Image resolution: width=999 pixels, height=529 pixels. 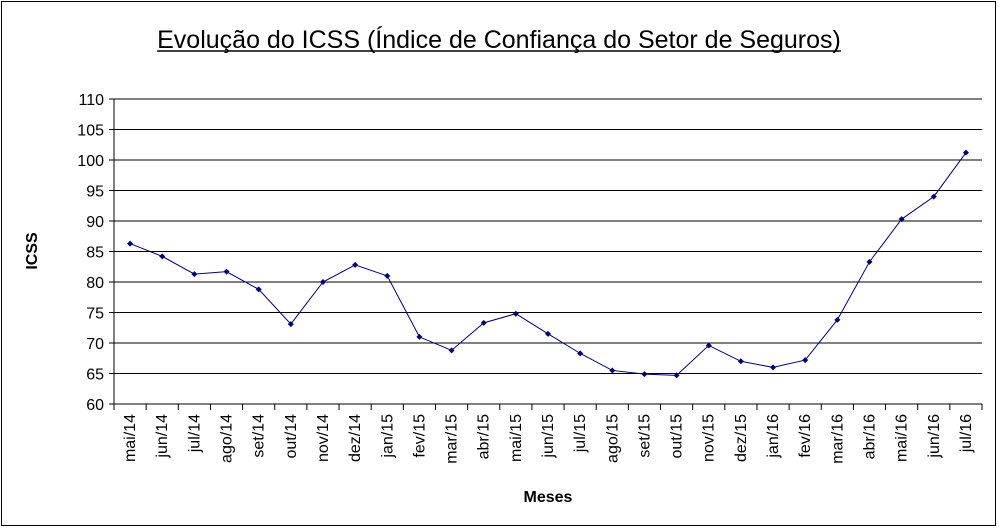 What do you see at coordinates (291, 436) in the screenshot?
I see `x-tick-label: out/14` at bounding box center [291, 436].